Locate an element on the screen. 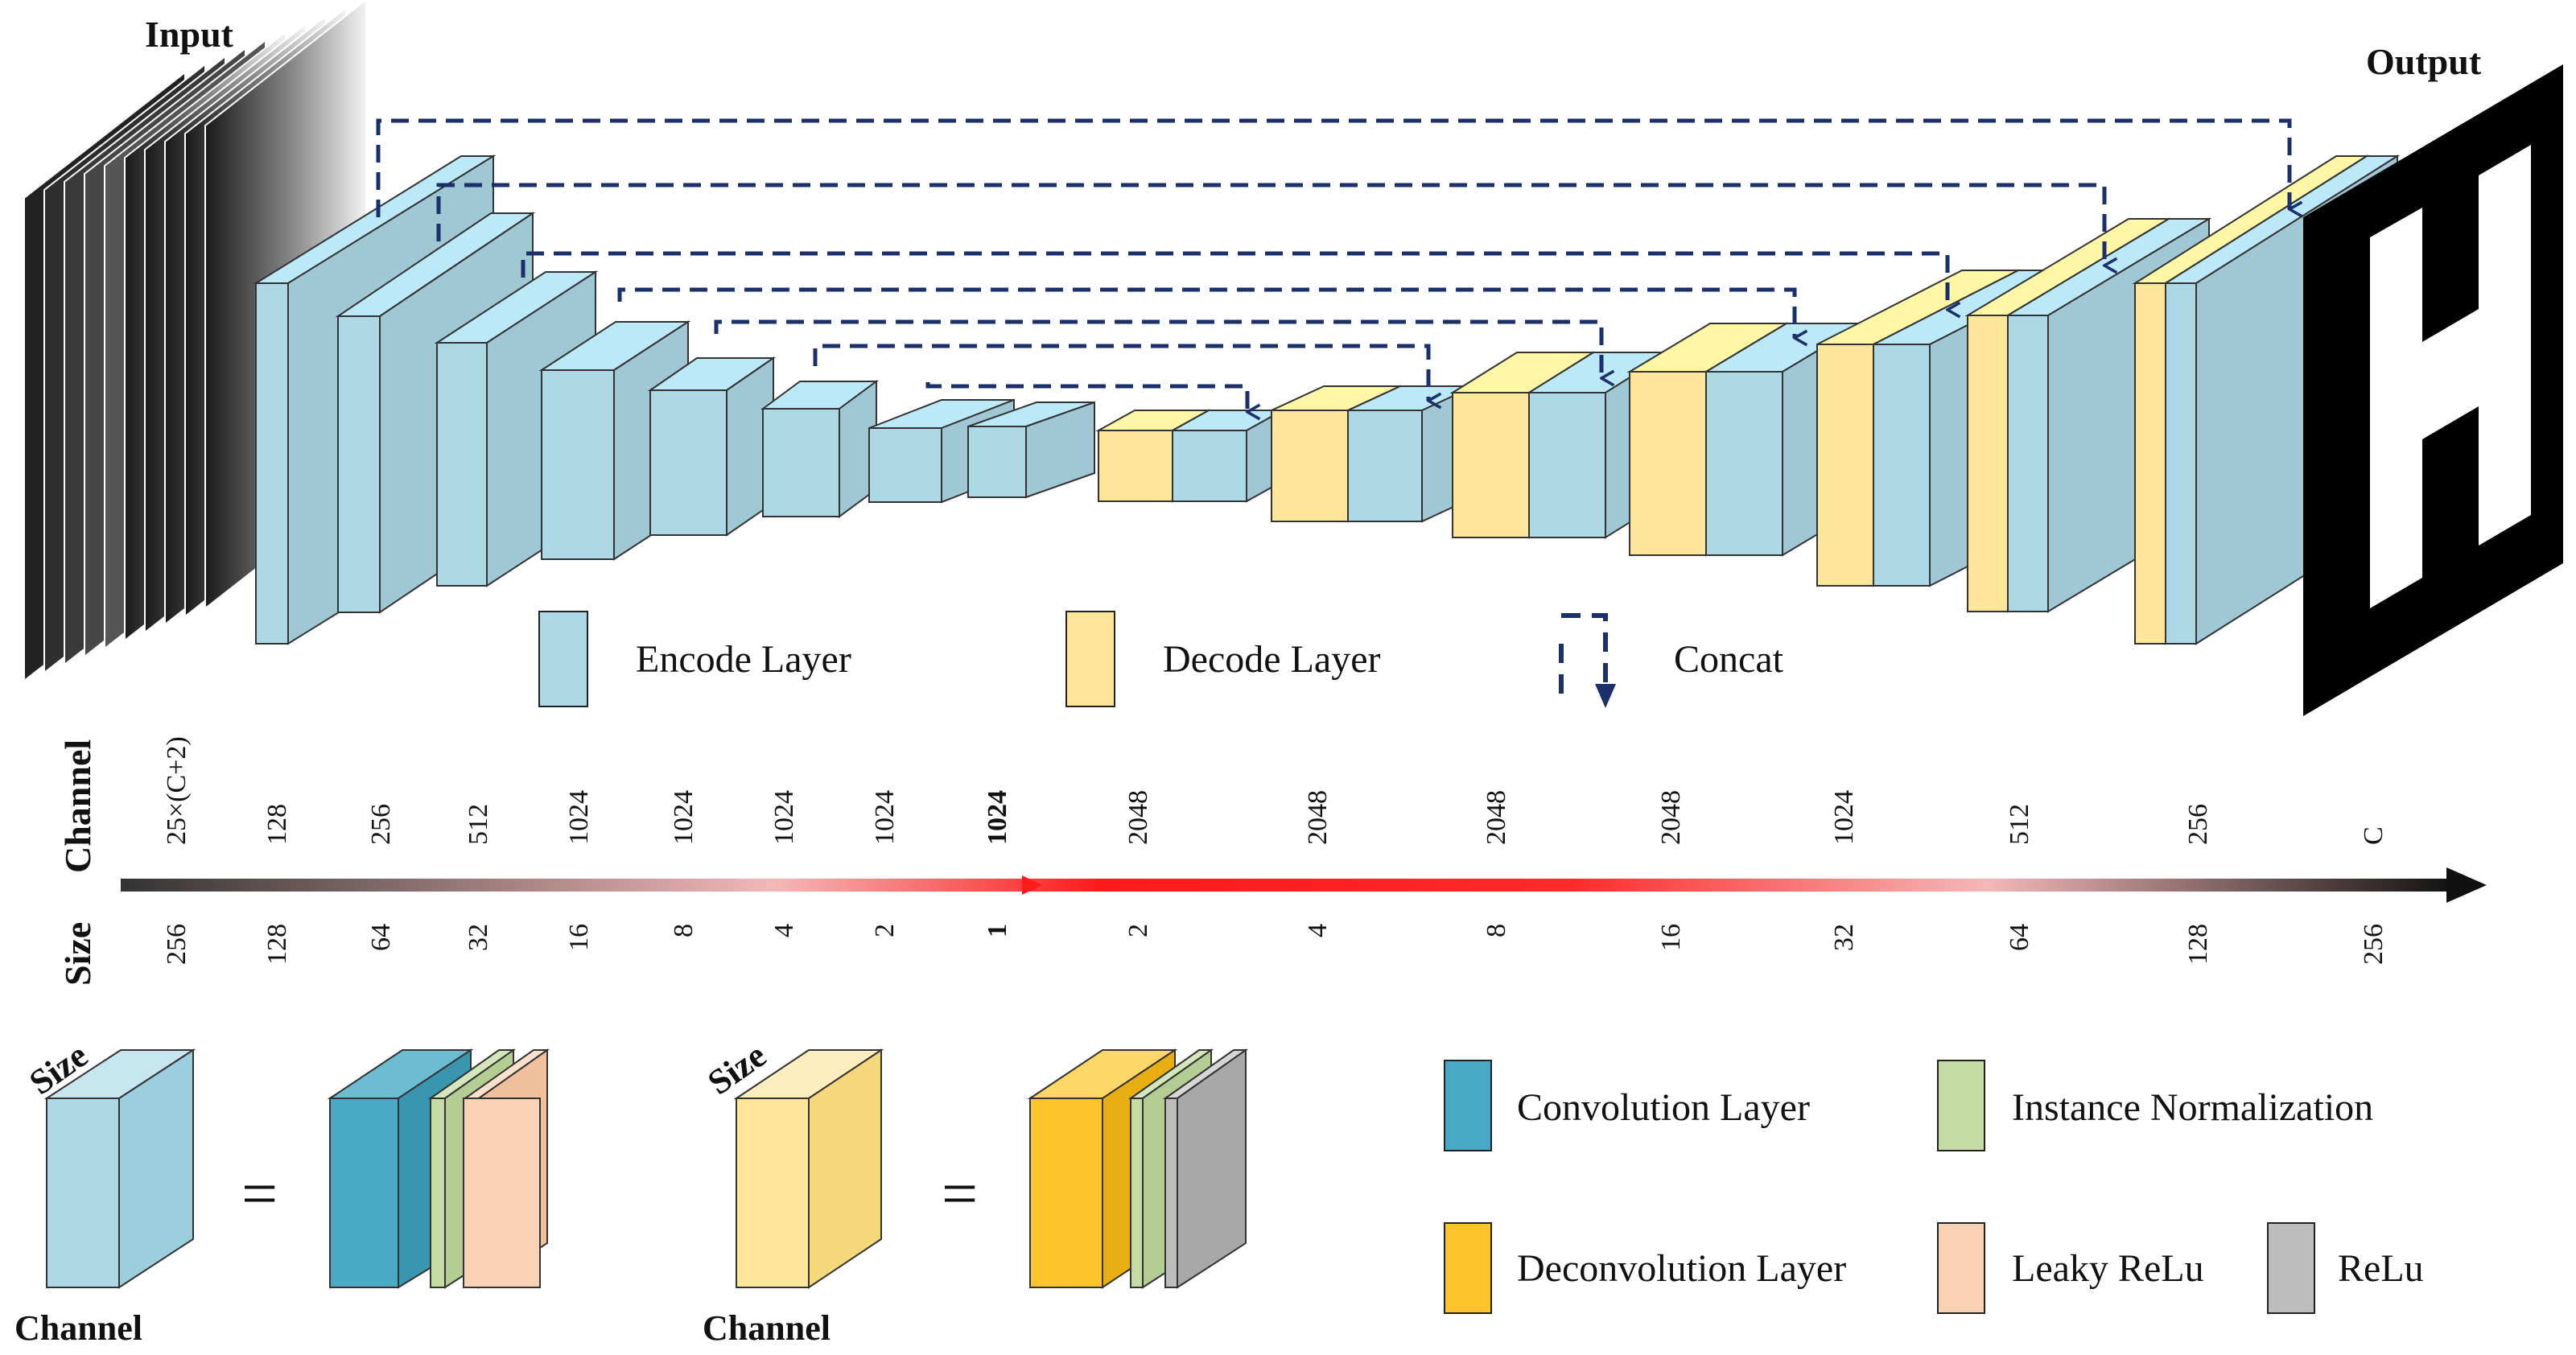 Image resolution: width=2576 pixels, height=1355 pixels. size-tick-3: 64 is located at coordinates (381, 937).